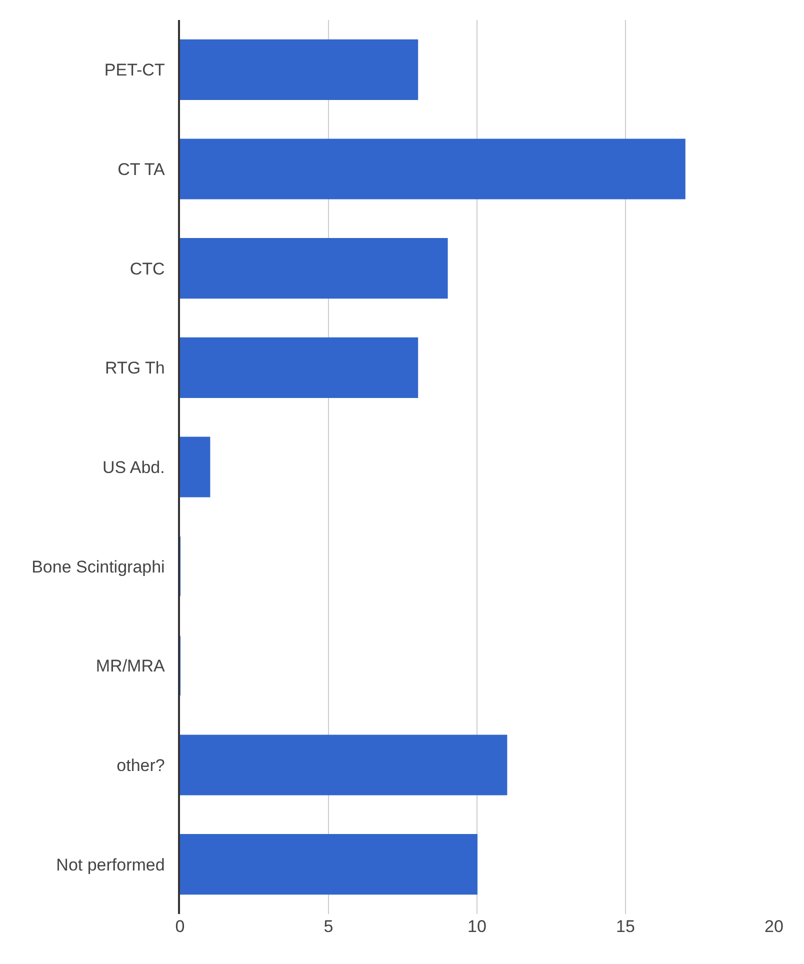 The height and width of the screenshot is (964, 804). What do you see at coordinates (142, 169) in the screenshot?
I see `y-tick-label: CT TA` at bounding box center [142, 169].